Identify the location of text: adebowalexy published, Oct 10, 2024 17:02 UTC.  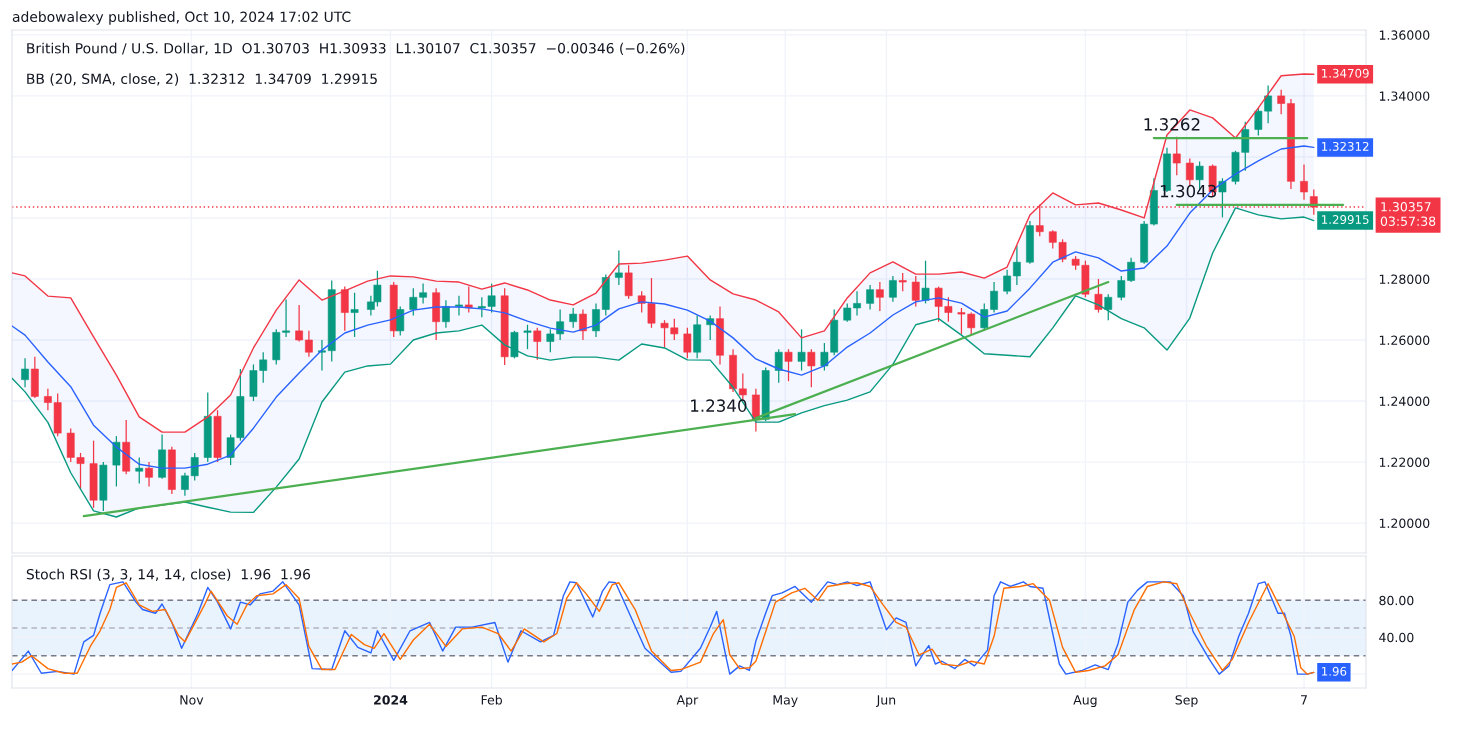
(181, 18).